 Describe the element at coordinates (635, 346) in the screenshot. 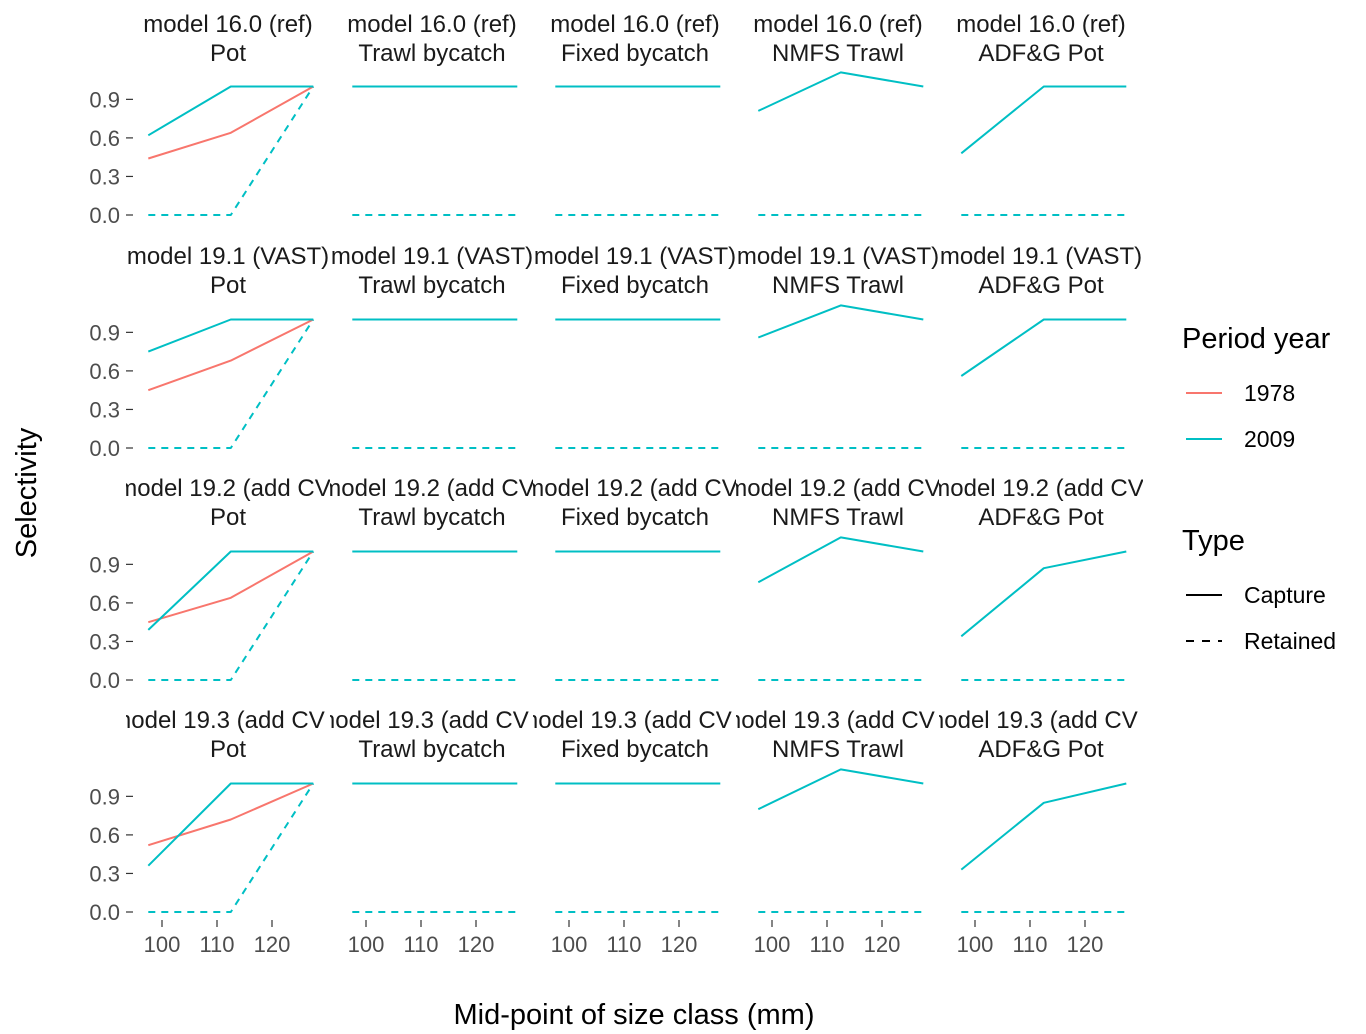

I see `panel-2-3: model 19.1 (VAST)Fixed bycatch` at that location.